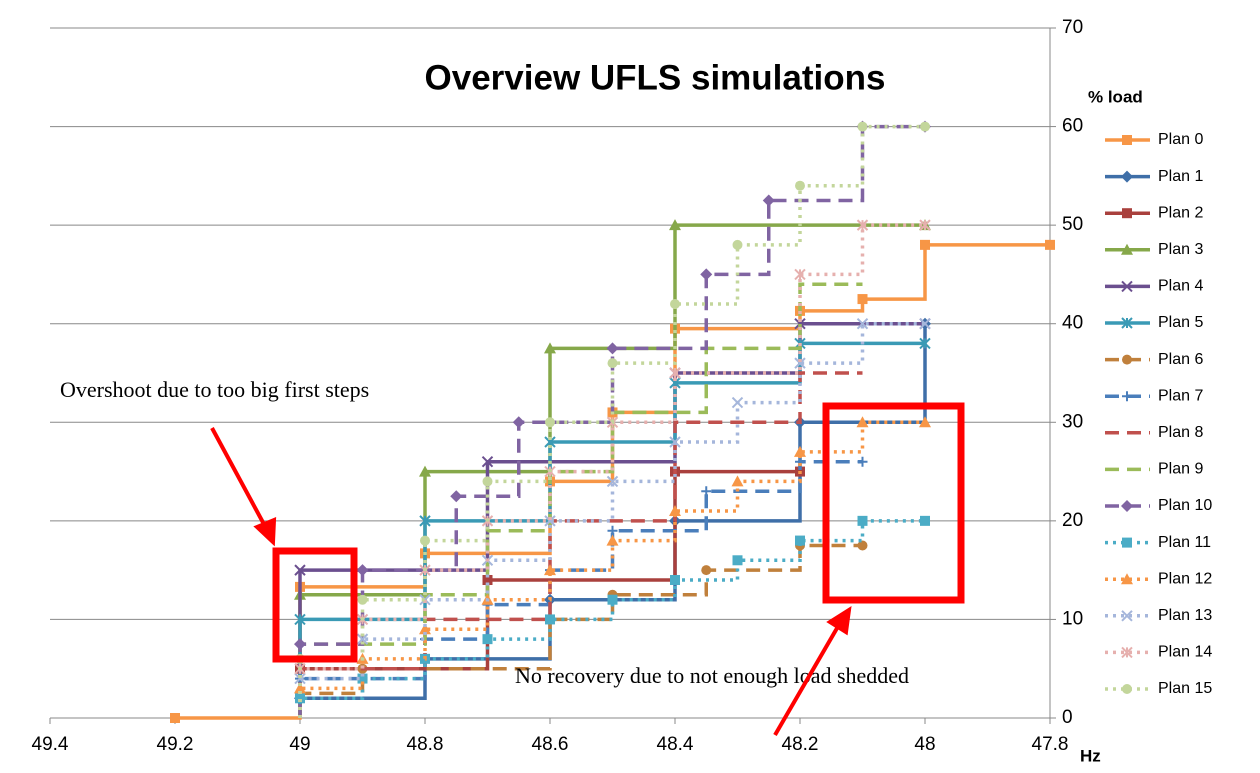 The width and height of the screenshot is (1260, 773). Describe the element at coordinates (1072, 27) in the screenshot. I see `y-tick-label: 70` at that location.